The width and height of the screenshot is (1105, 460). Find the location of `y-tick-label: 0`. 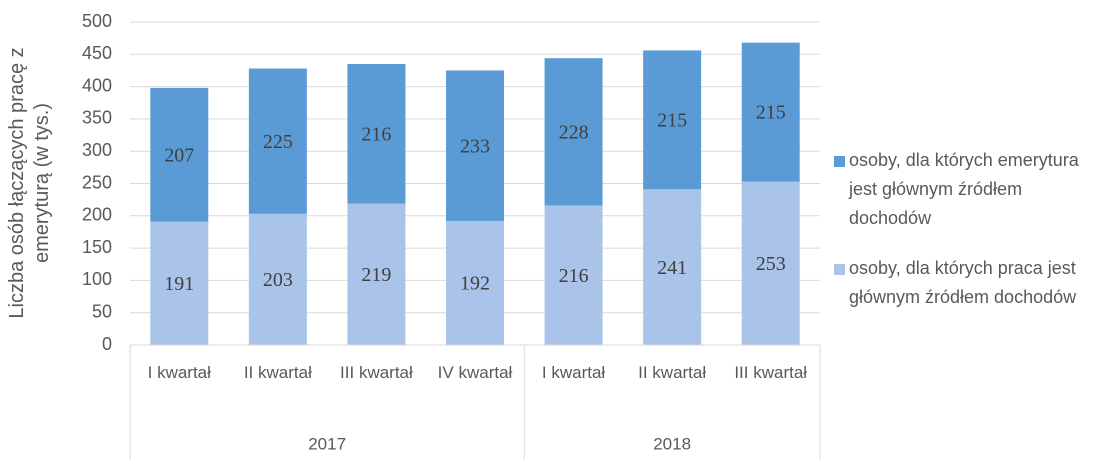

y-tick-label: 0 is located at coordinates (107, 344).